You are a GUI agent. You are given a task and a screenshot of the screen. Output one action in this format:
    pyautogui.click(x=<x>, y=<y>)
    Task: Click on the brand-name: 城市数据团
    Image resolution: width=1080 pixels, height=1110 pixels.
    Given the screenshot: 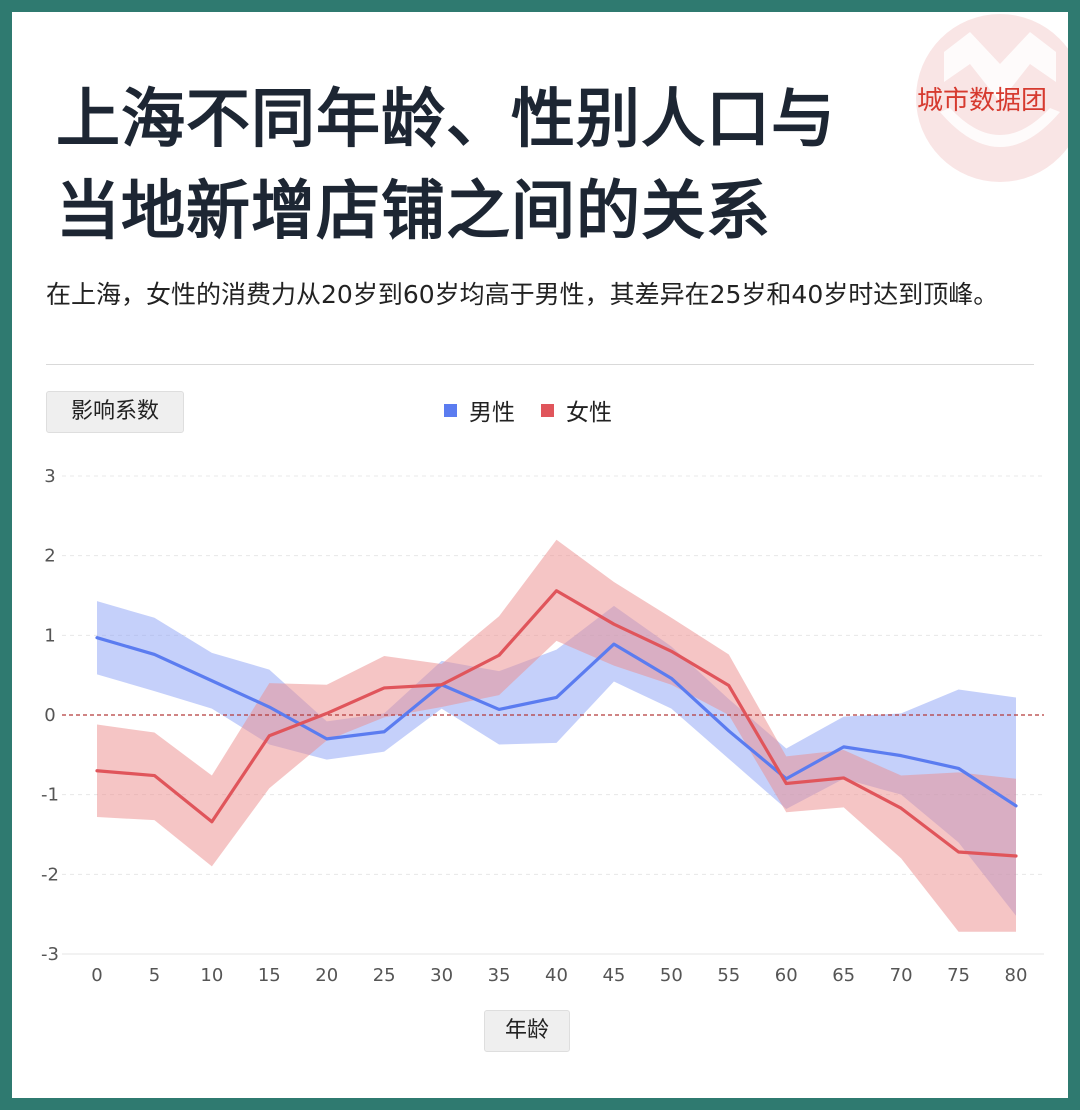 What is the action you would take?
    pyautogui.click(x=982, y=101)
    